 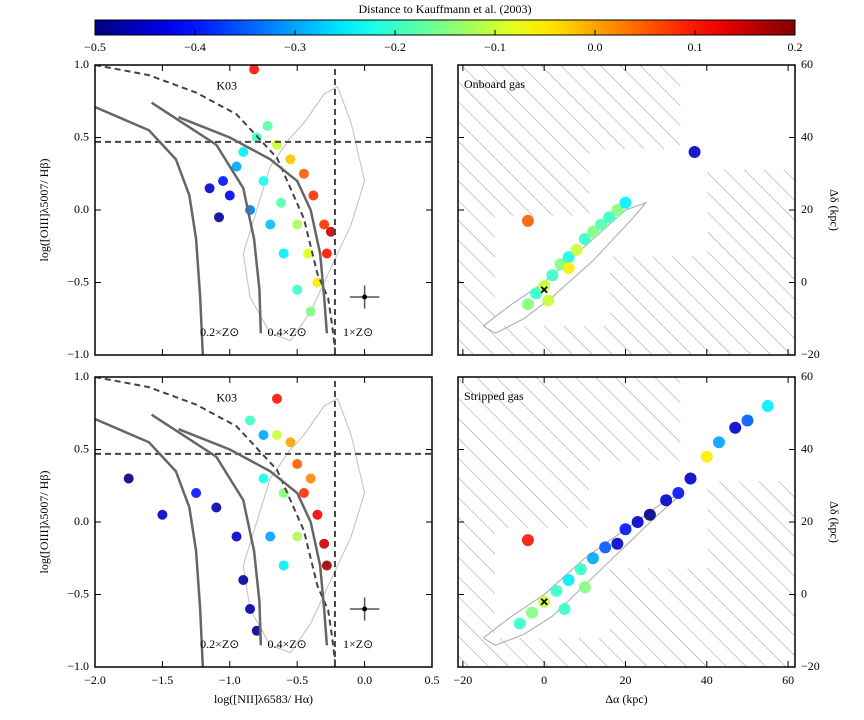 I want to click on contour, so click(x=304, y=213).